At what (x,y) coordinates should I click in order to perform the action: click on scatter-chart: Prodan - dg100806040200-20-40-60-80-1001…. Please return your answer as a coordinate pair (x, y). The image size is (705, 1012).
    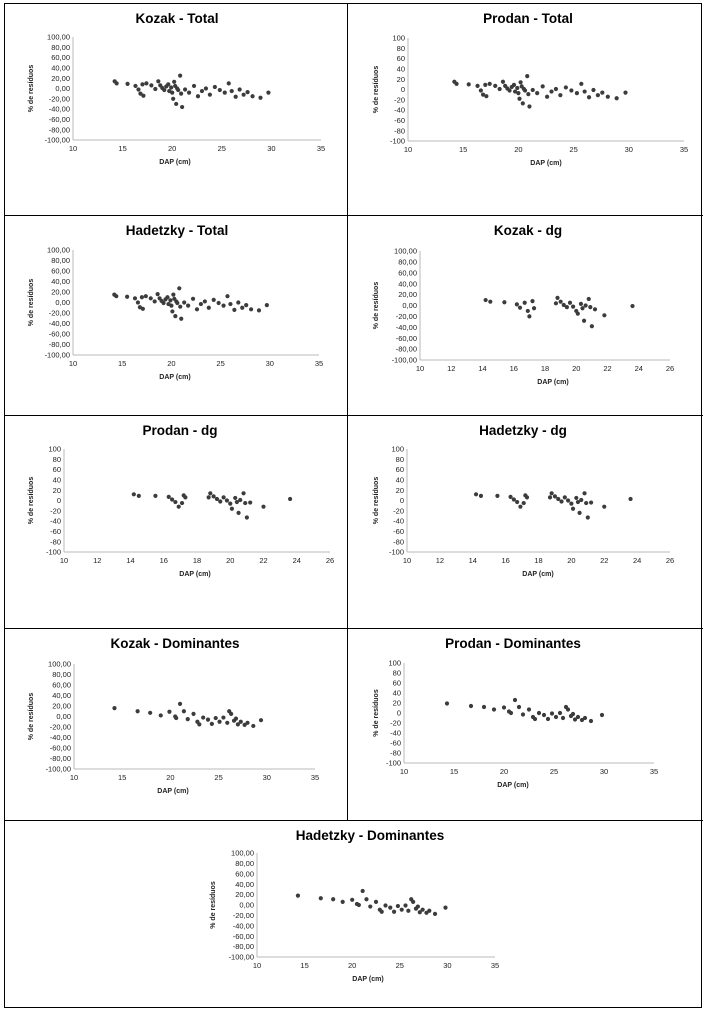
    Looking at the image, I should click on (181, 500).